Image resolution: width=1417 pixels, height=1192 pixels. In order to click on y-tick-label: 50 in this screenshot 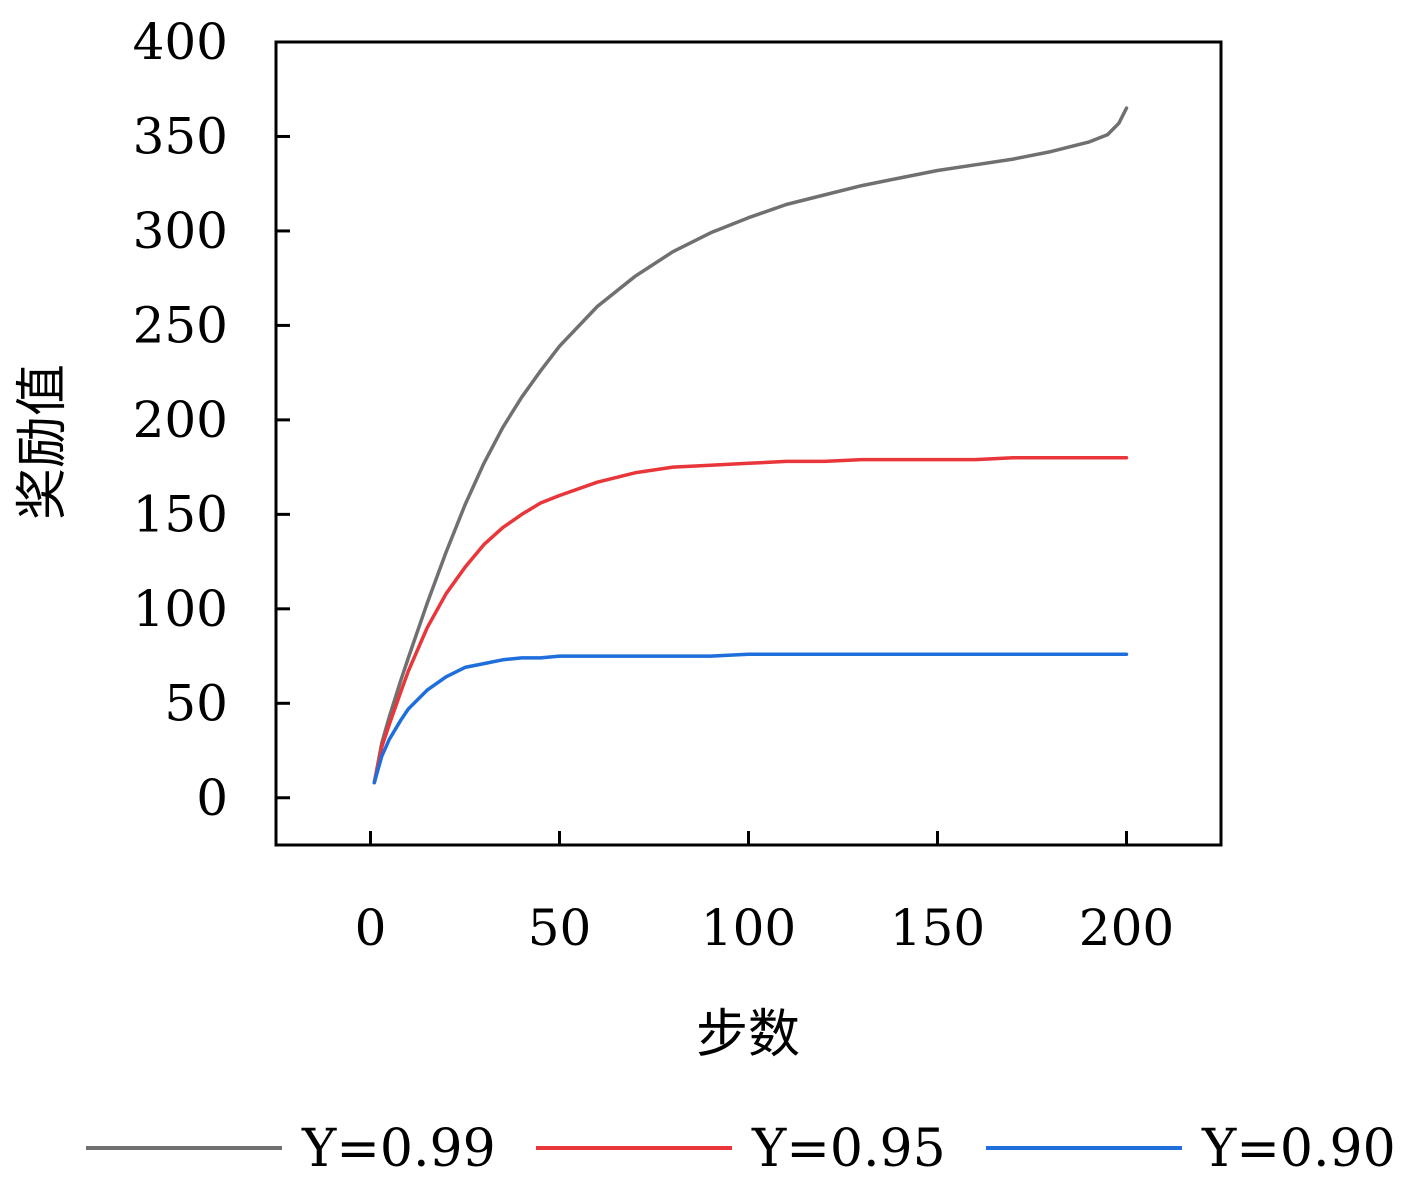, I will do `click(196, 703)`.